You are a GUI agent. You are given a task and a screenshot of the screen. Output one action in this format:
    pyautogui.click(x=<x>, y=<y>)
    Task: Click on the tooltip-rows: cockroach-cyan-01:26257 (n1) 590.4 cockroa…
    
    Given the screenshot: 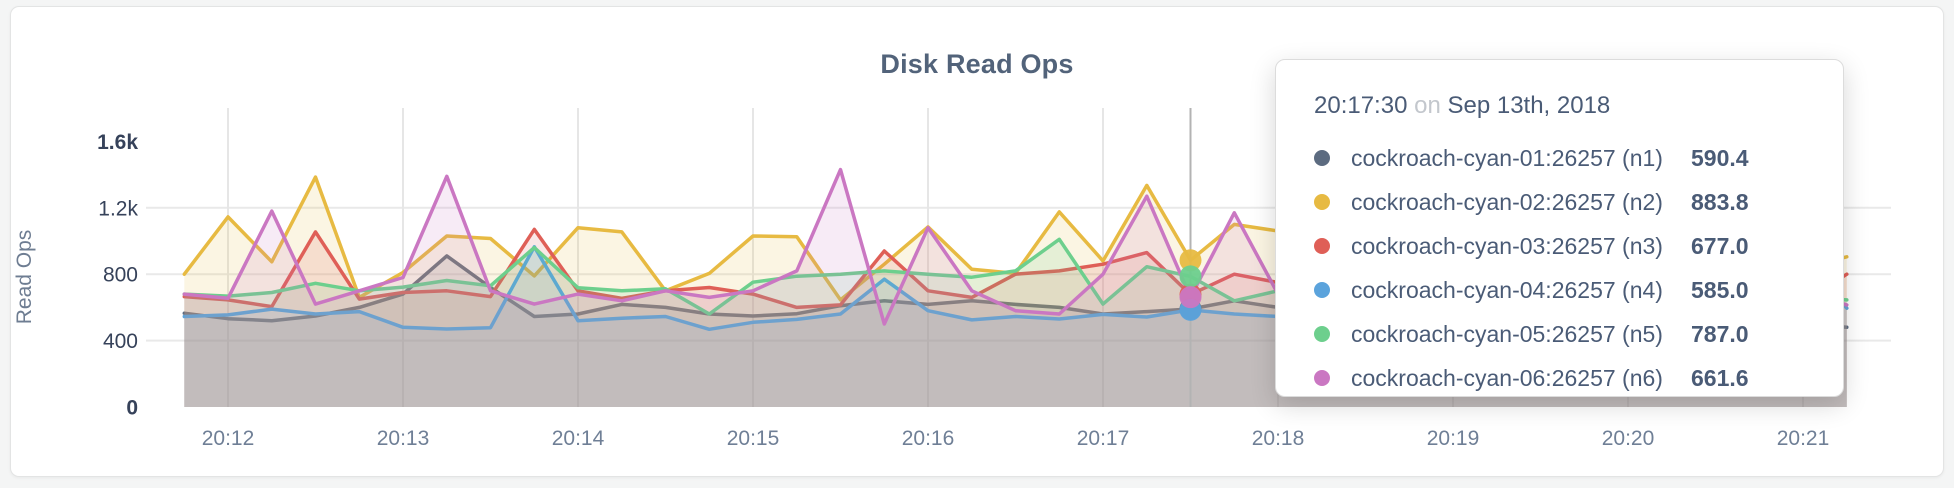 What is the action you would take?
    pyautogui.click(x=1559, y=268)
    